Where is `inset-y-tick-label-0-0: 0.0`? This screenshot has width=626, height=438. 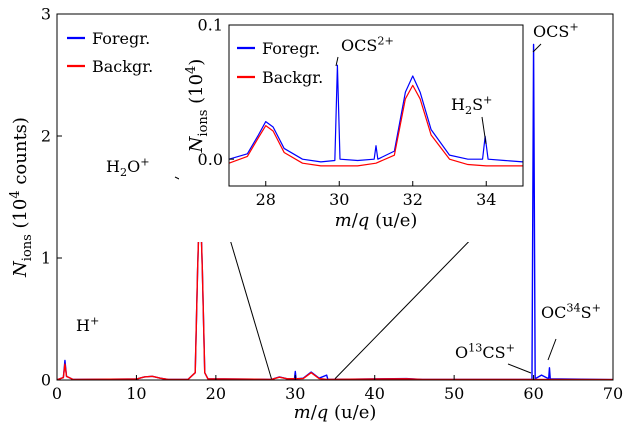
inset-y-tick-label-0-0: 0.0 is located at coordinates (210, 159).